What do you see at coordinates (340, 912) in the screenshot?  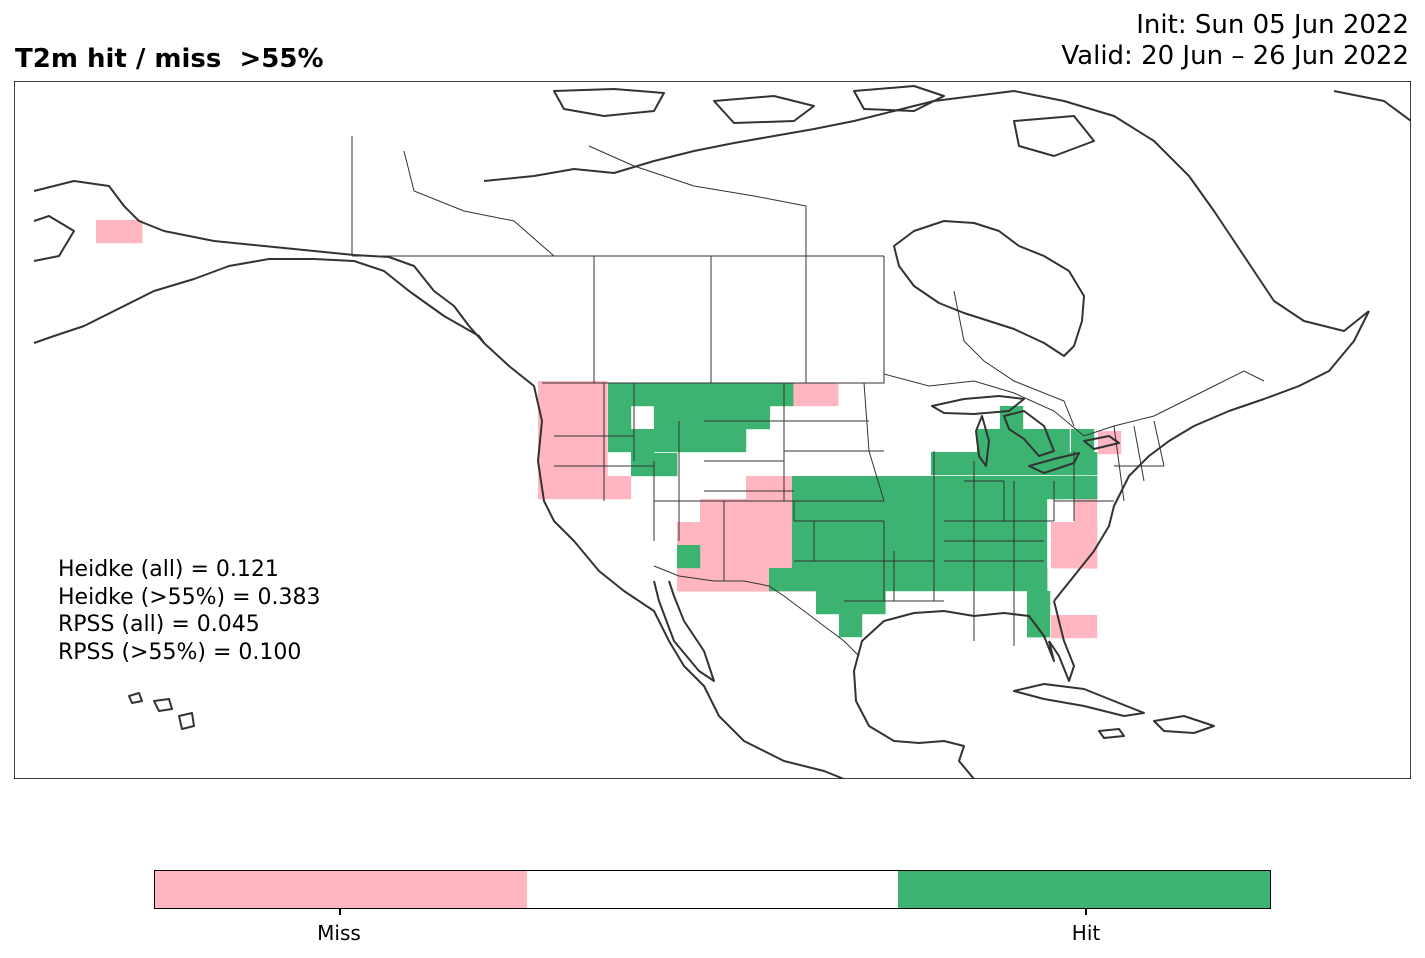 I see `tick-miss` at bounding box center [340, 912].